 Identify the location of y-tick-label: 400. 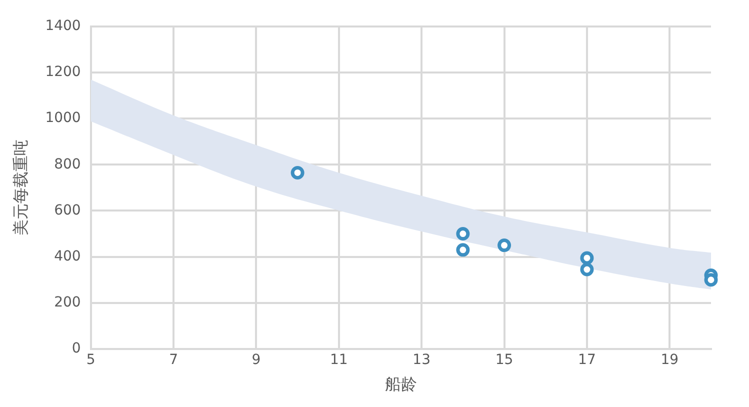
(67, 256).